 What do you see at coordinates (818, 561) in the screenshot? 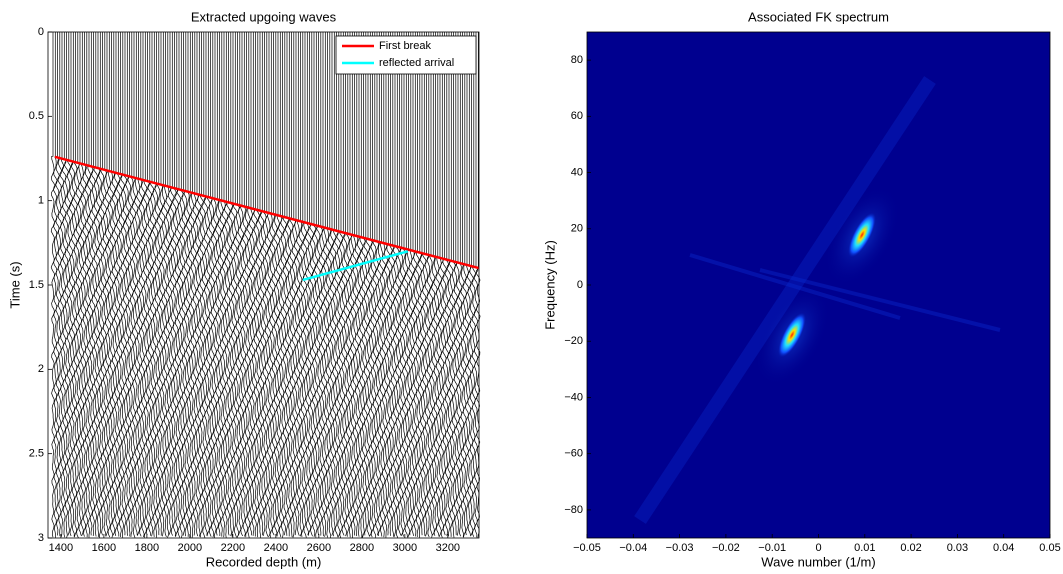
I see `x-axis-label: Wave number (1/m)` at bounding box center [818, 561].